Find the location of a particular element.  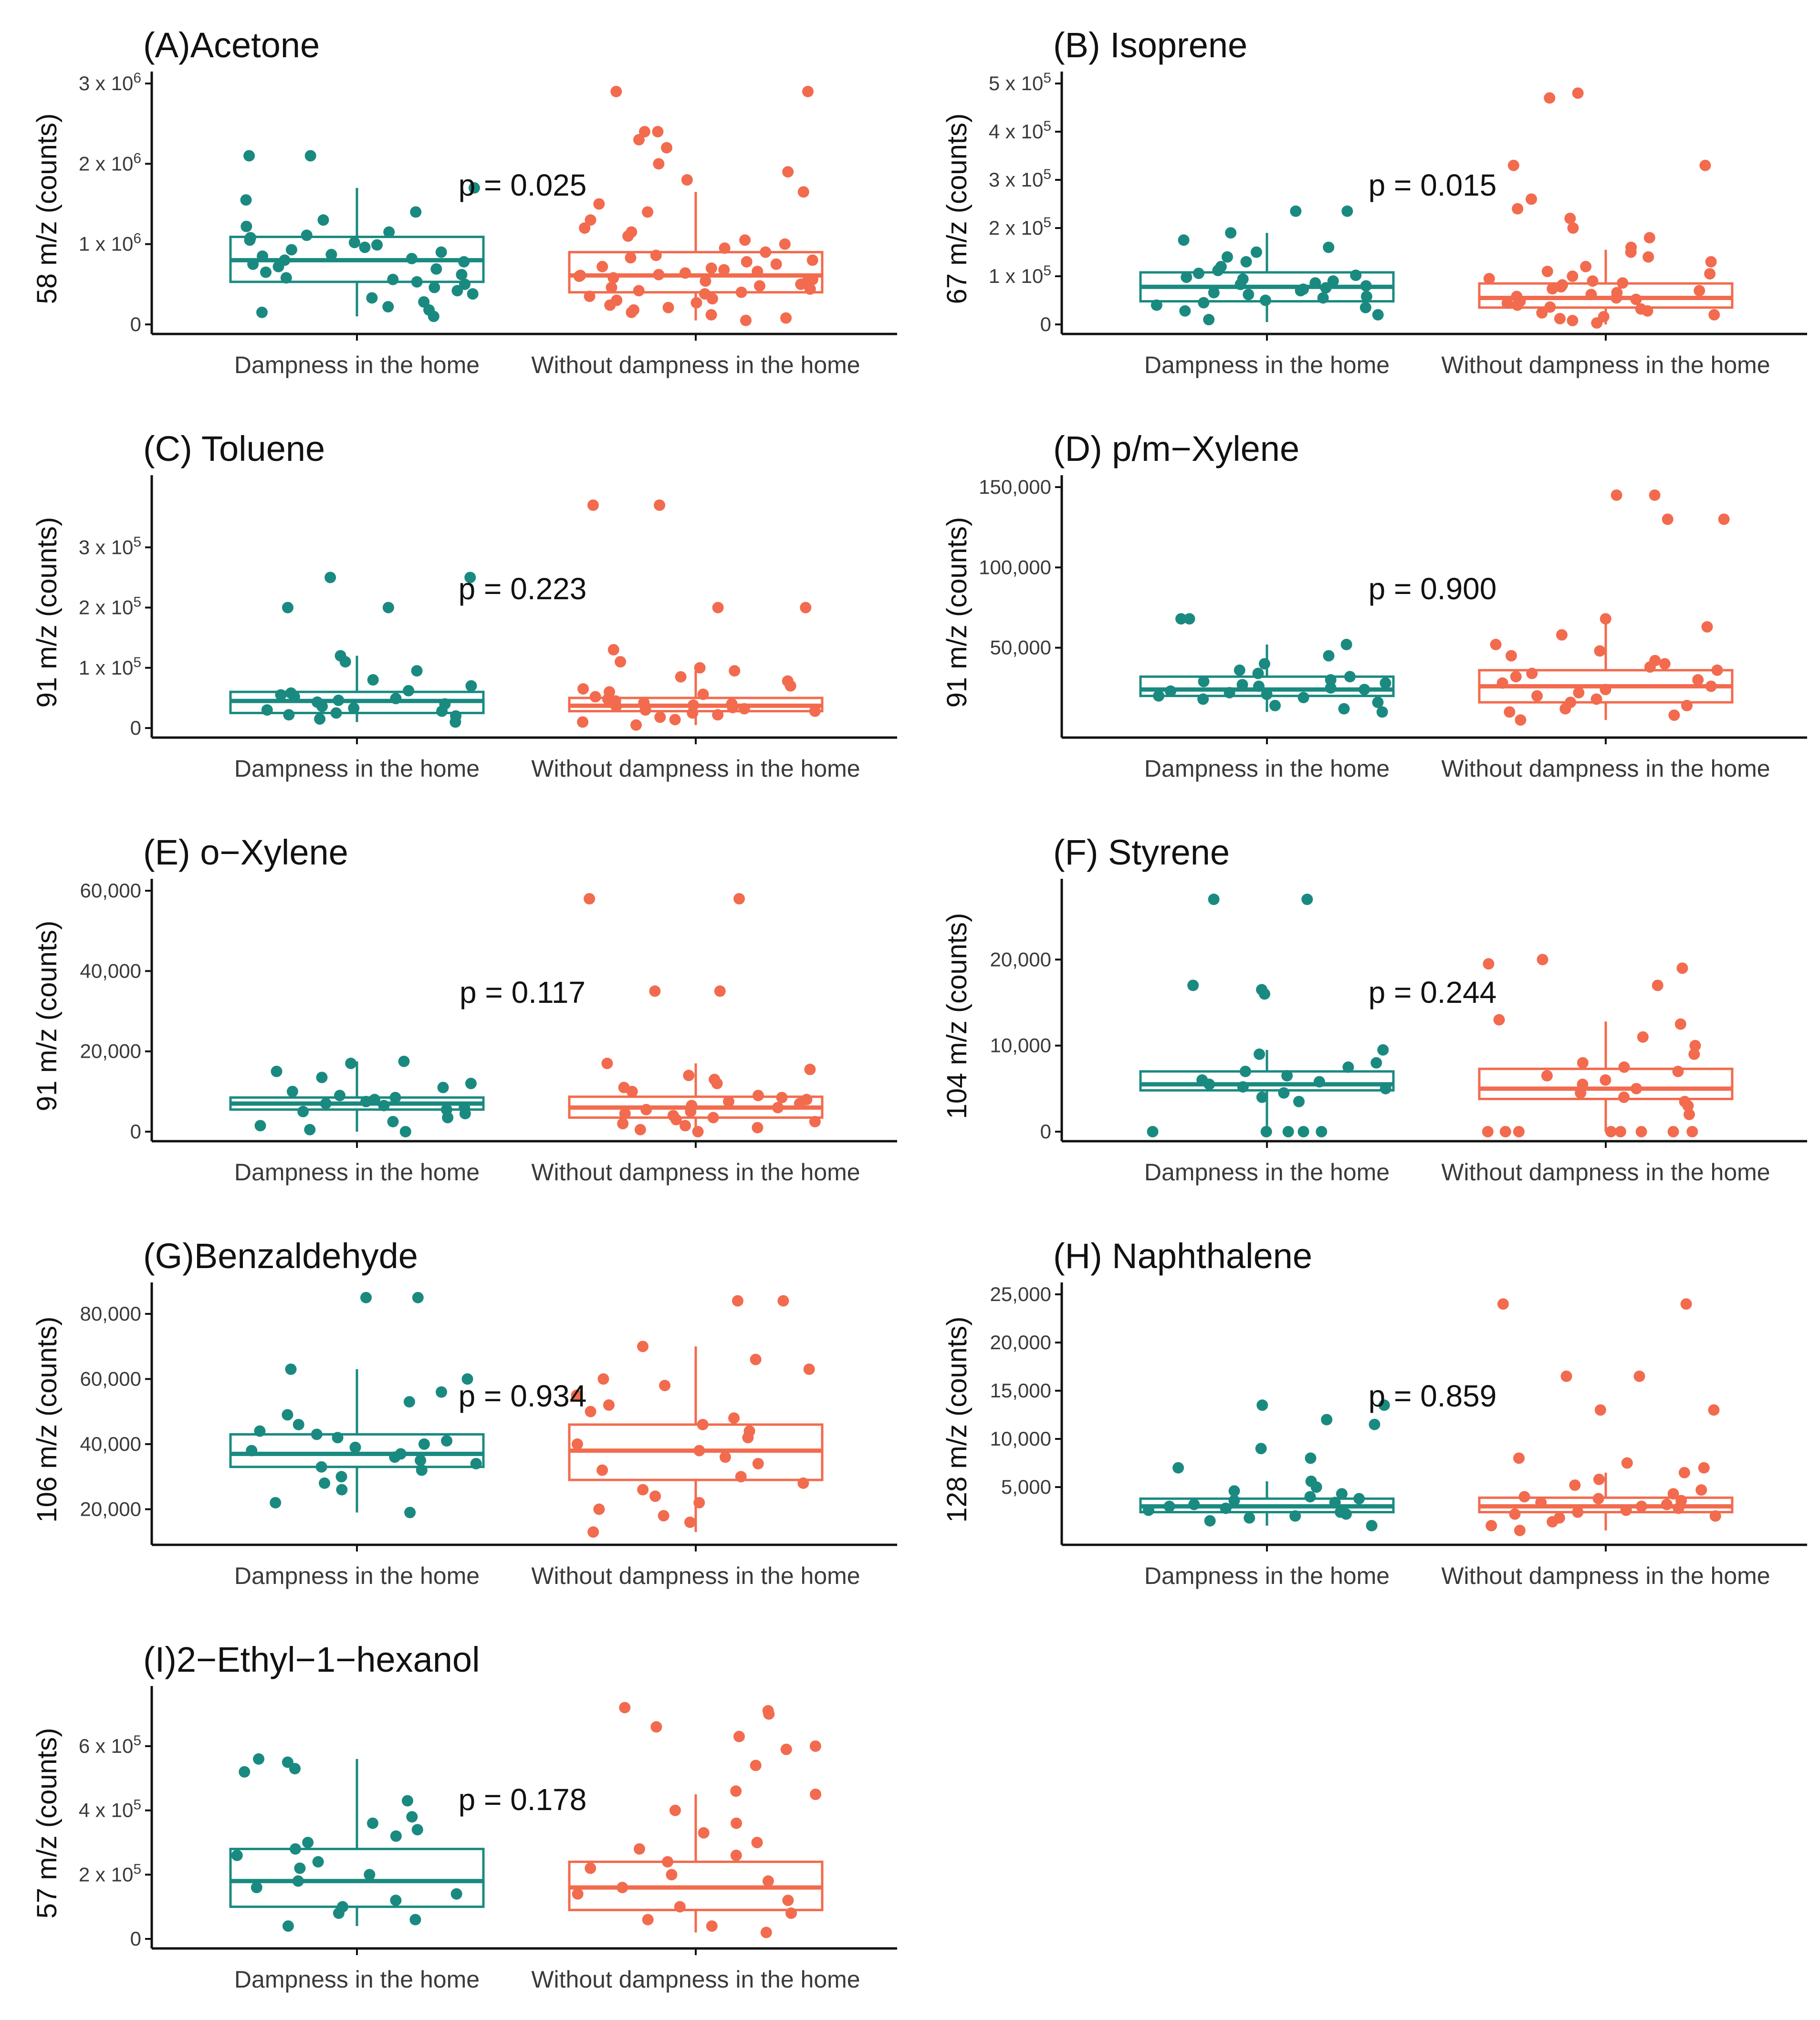

group-dampness-in-the-home is located at coordinates (1267, 665).